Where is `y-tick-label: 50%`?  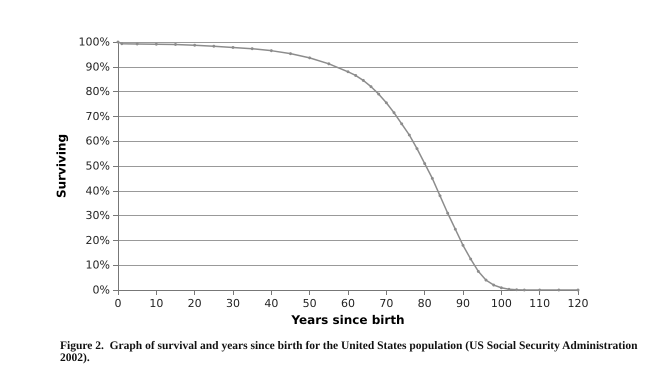 y-tick-label: 50% is located at coordinates (98, 166).